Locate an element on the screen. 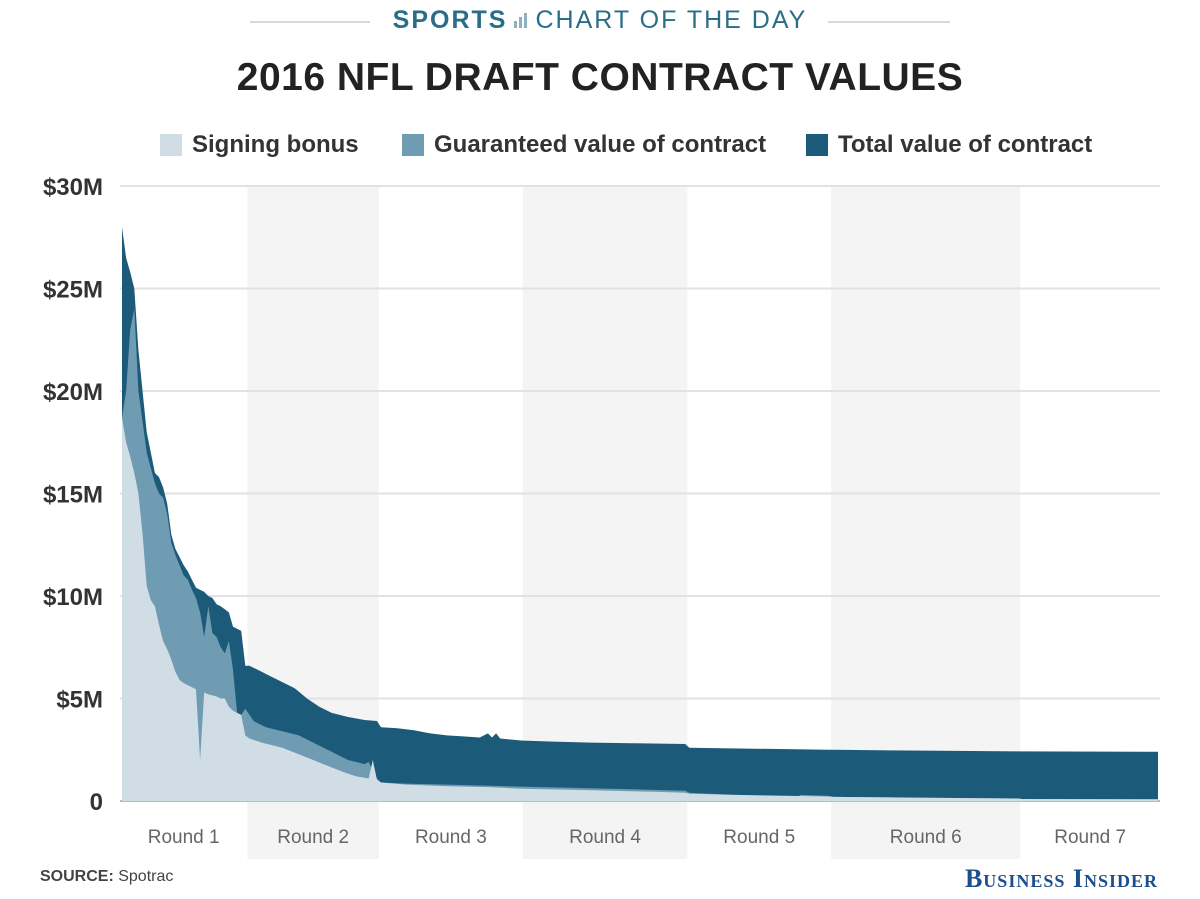 This screenshot has width=1200, height=899. legend-label-signing-bonus: Signing bonus is located at coordinates (275, 144).